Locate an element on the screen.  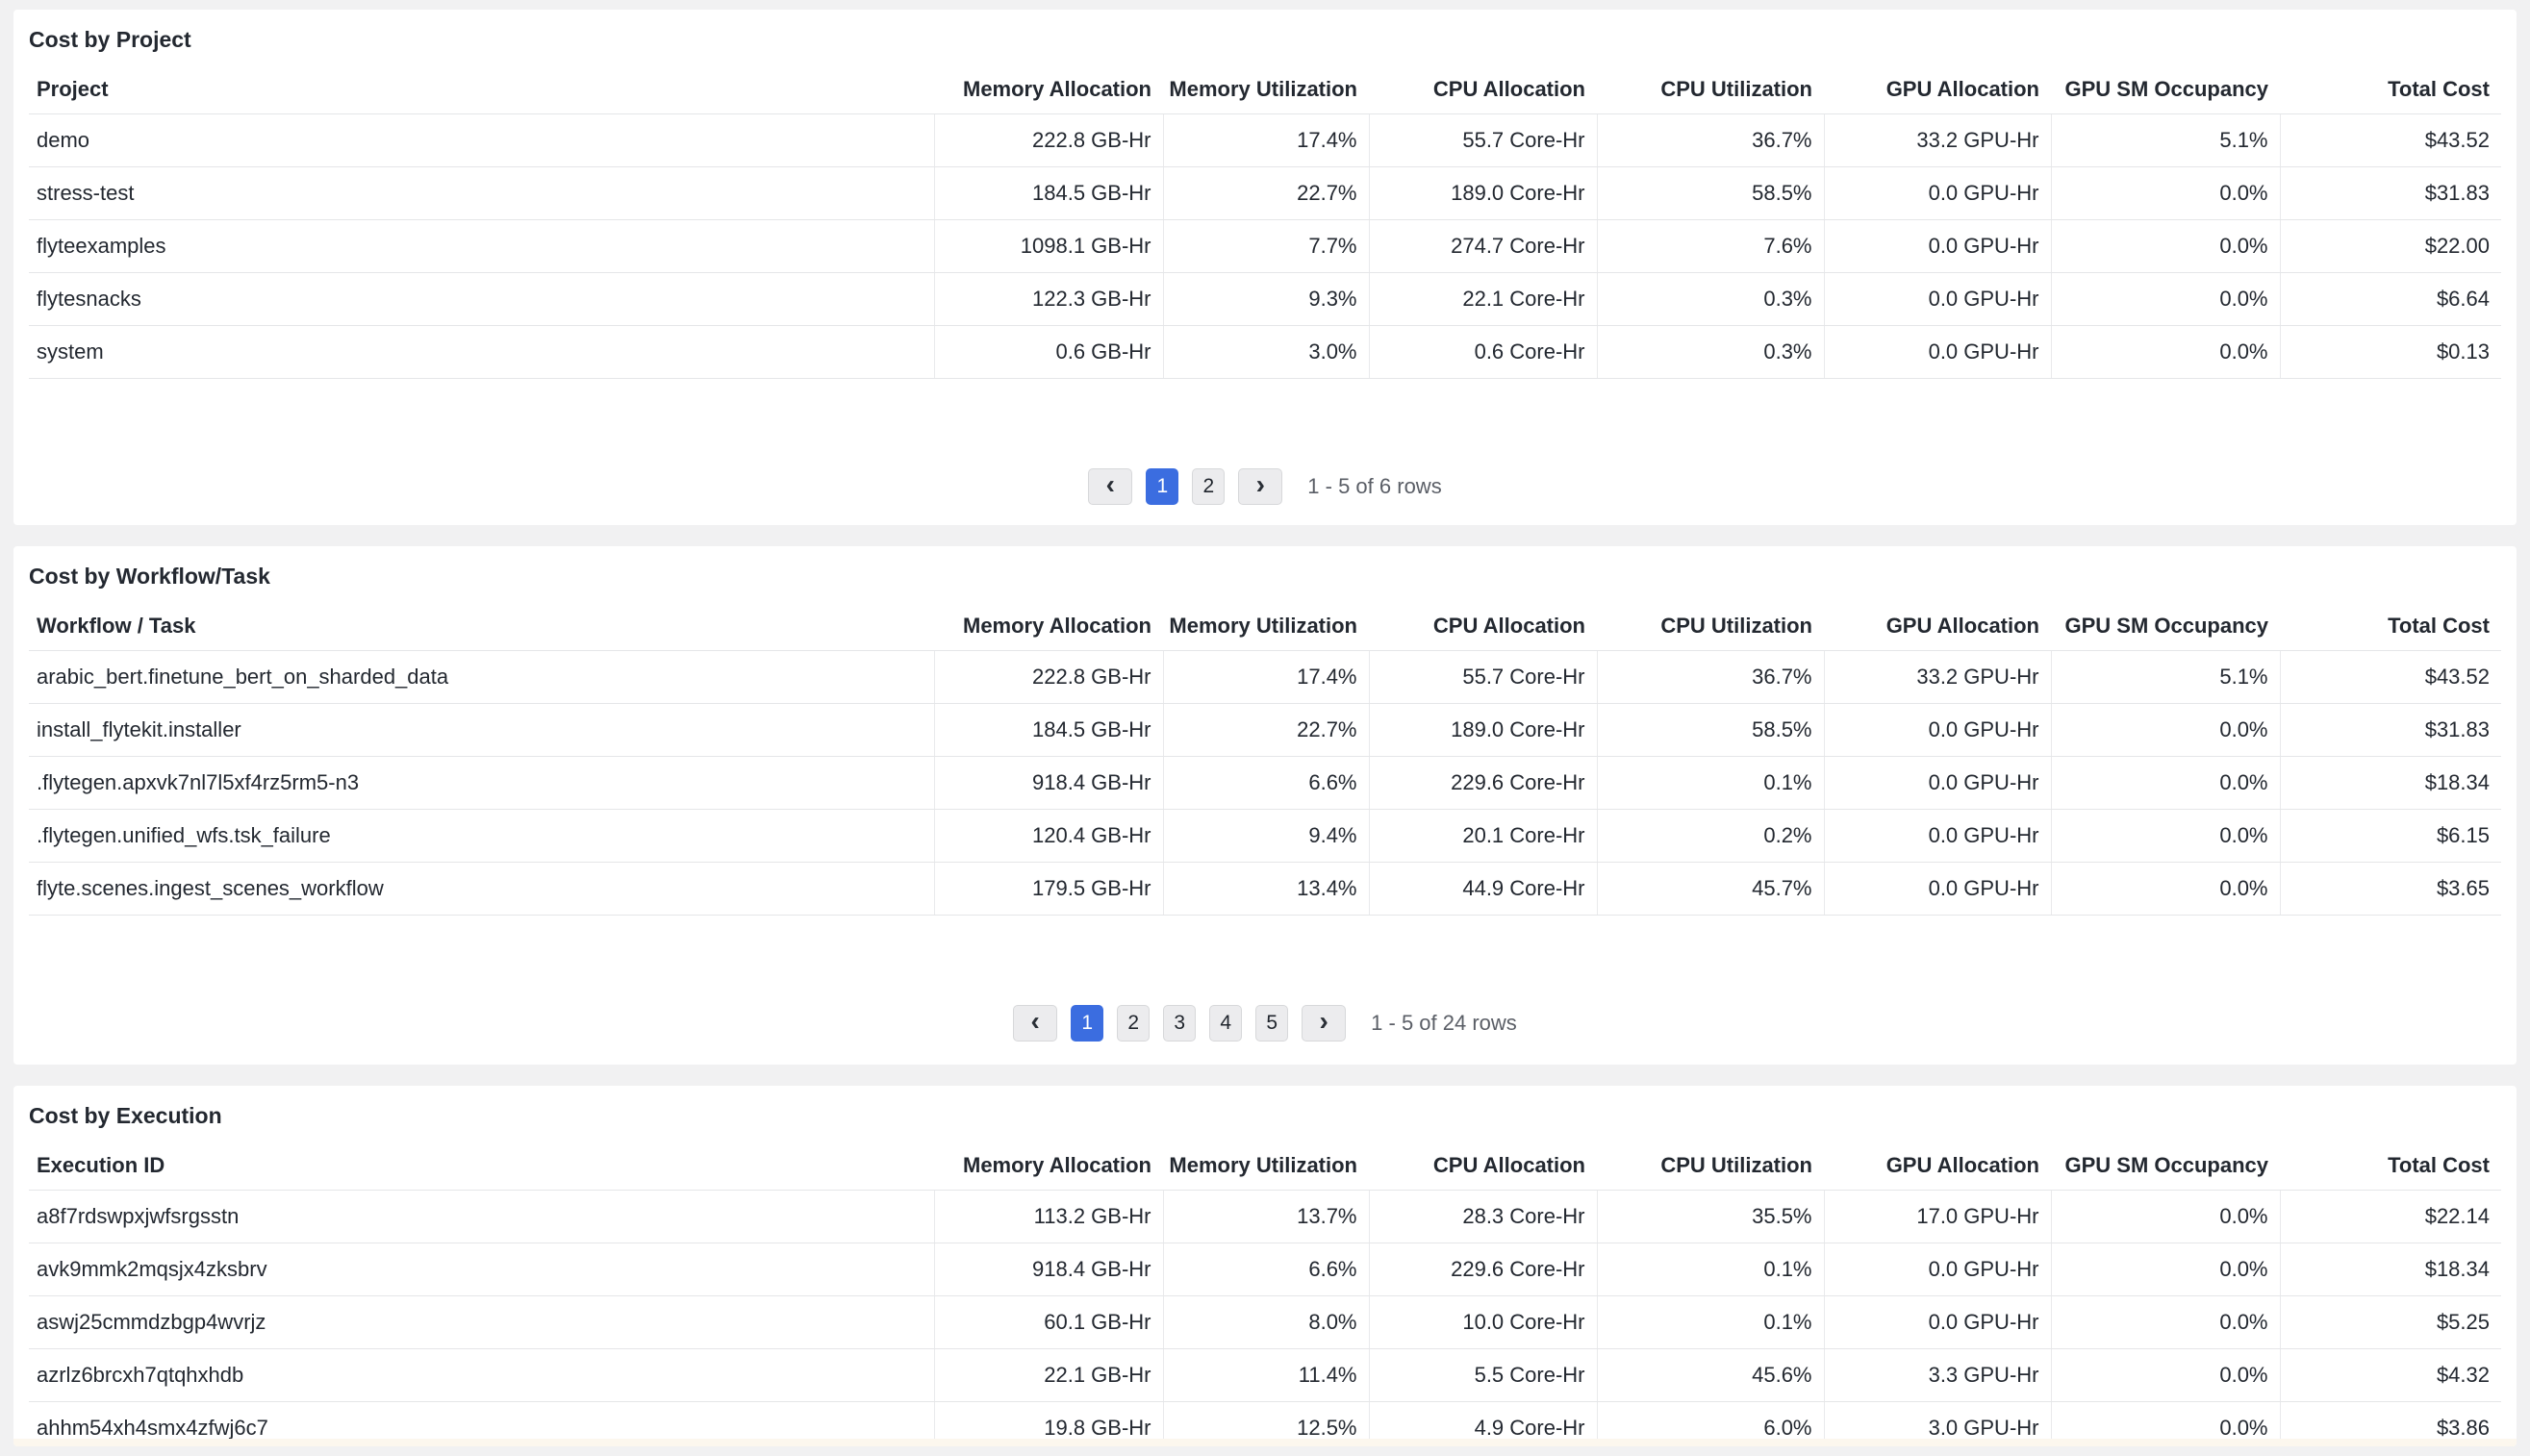
cell-memory-allocation: 113.2 GB-Hr is located at coordinates (1048, 1217).